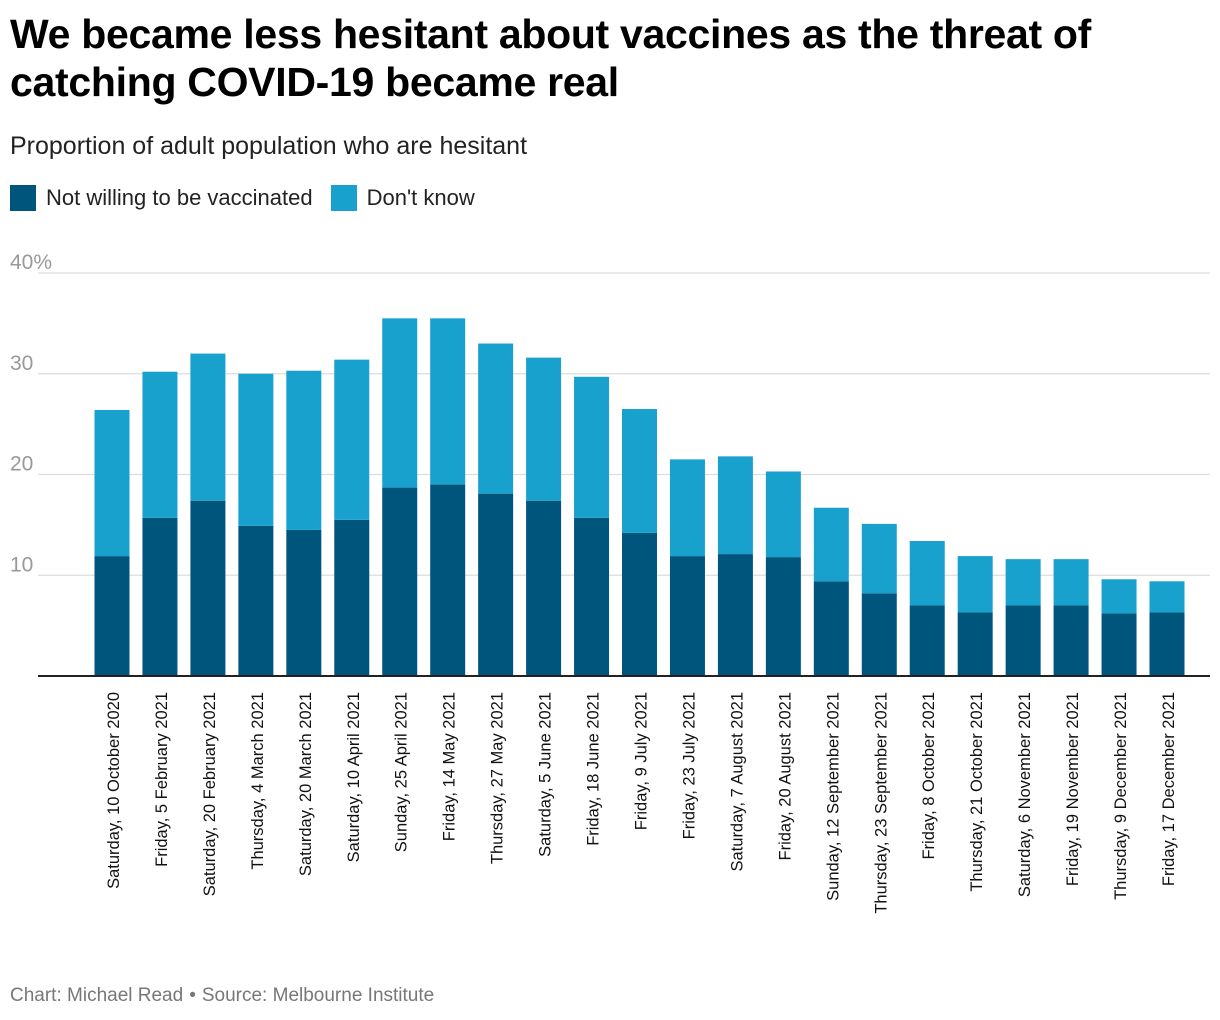 The height and width of the screenshot is (1020, 1220). I want to click on x-tick-label: Saturday, 7 August 2021, so click(737, 782).